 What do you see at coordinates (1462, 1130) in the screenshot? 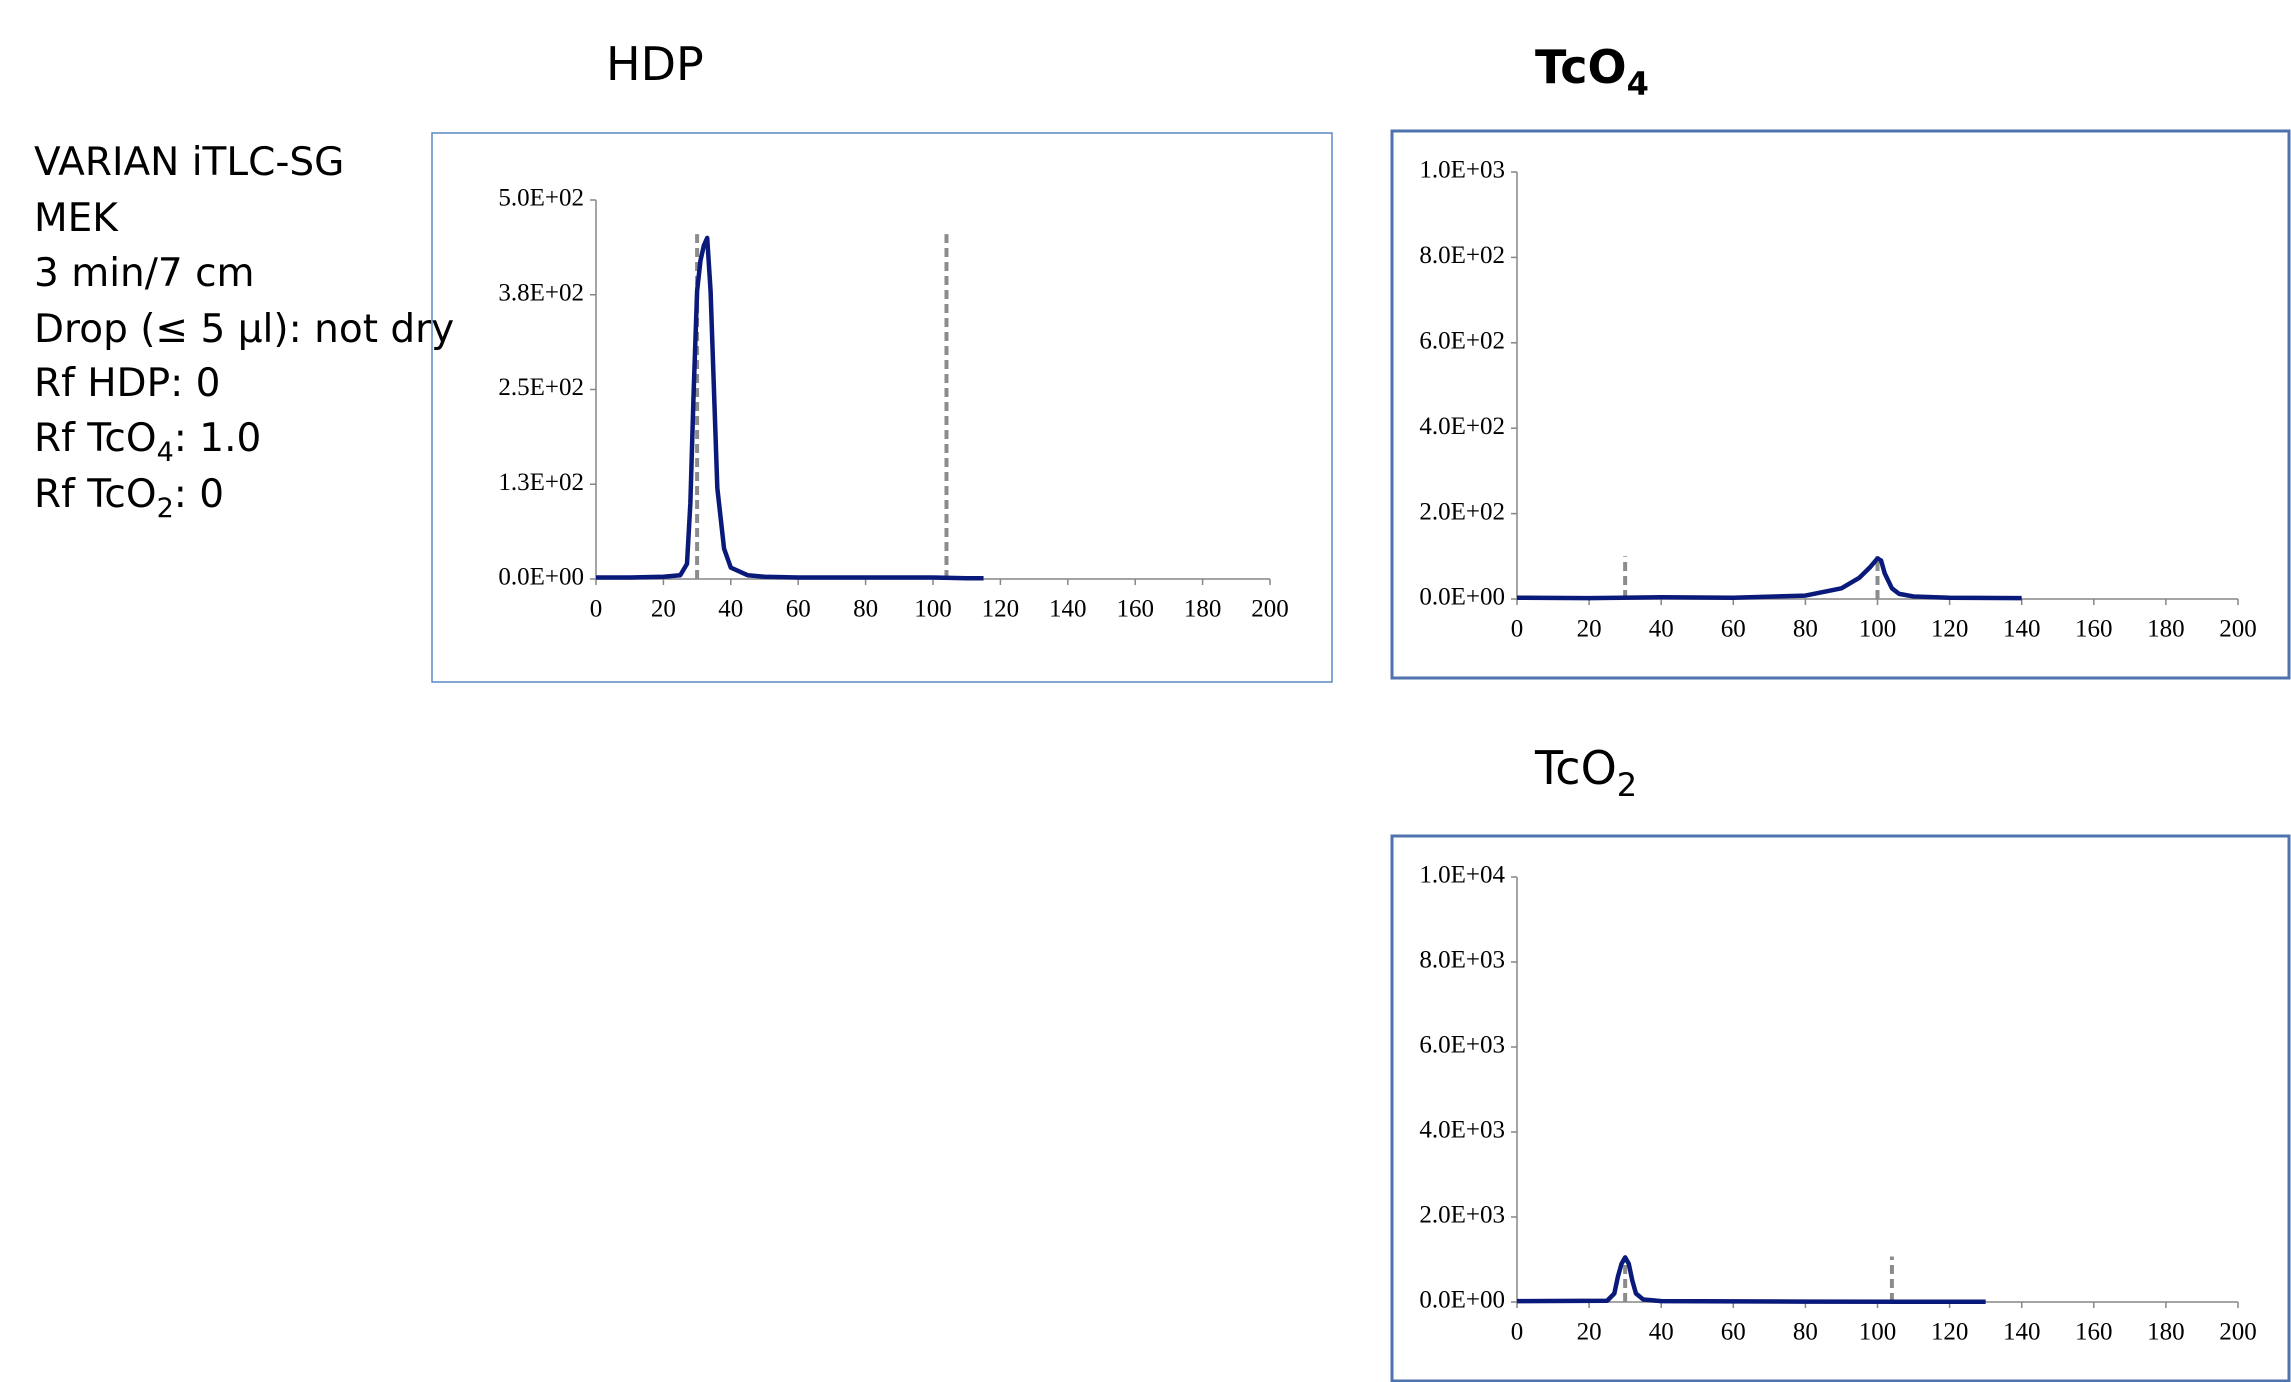
I see `y-tick-label: 4.0E+03` at bounding box center [1462, 1130].